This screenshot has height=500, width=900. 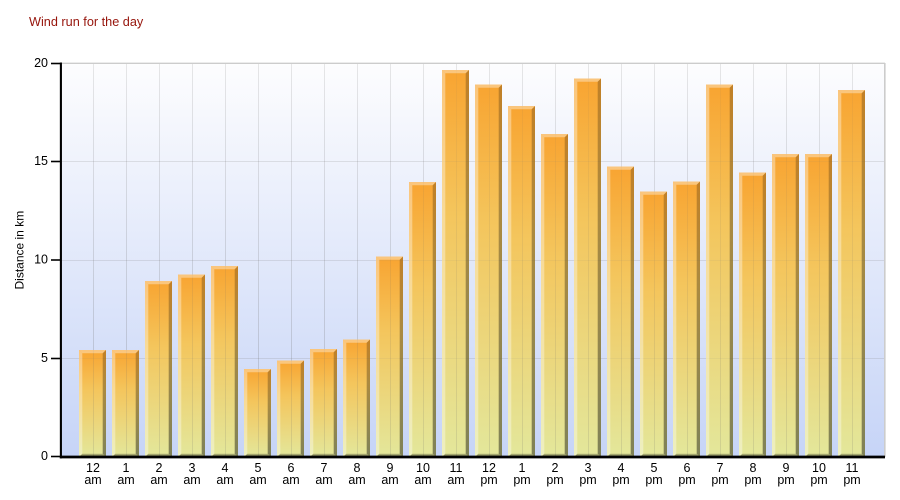 What do you see at coordinates (86, 22) in the screenshot?
I see `svg-text: Wind run for the day` at bounding box center [86, 22].